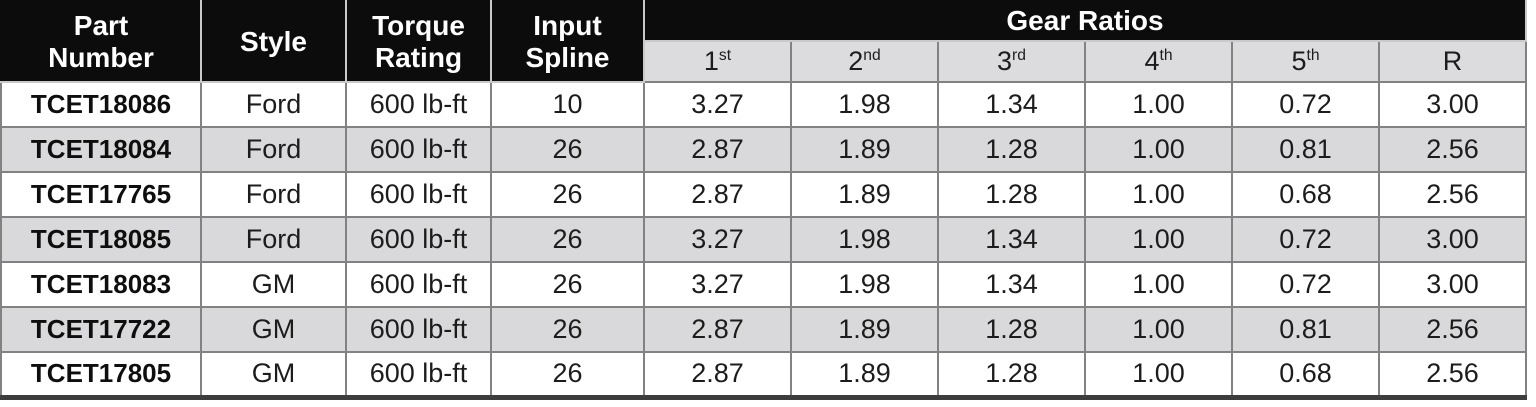  I want to click on header-gear-4th: 4th, so click(1158, 61).